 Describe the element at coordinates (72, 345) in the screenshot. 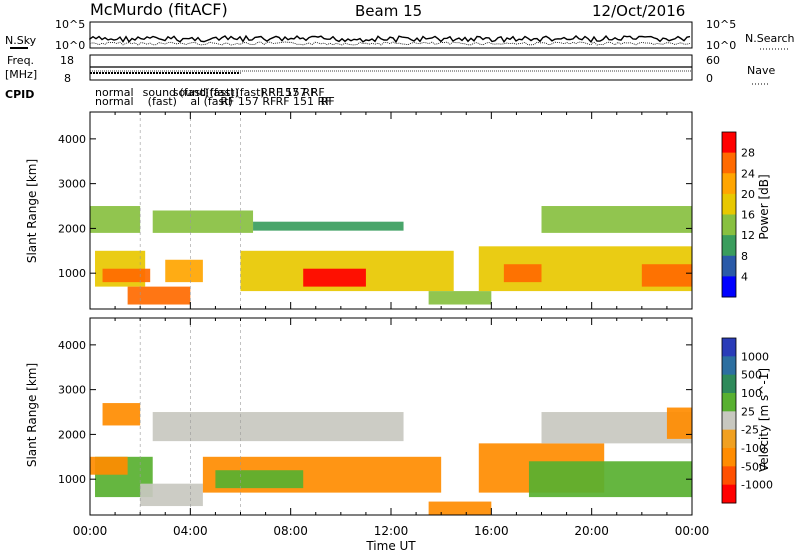

I see `y-tick-label: 4000` at that location.